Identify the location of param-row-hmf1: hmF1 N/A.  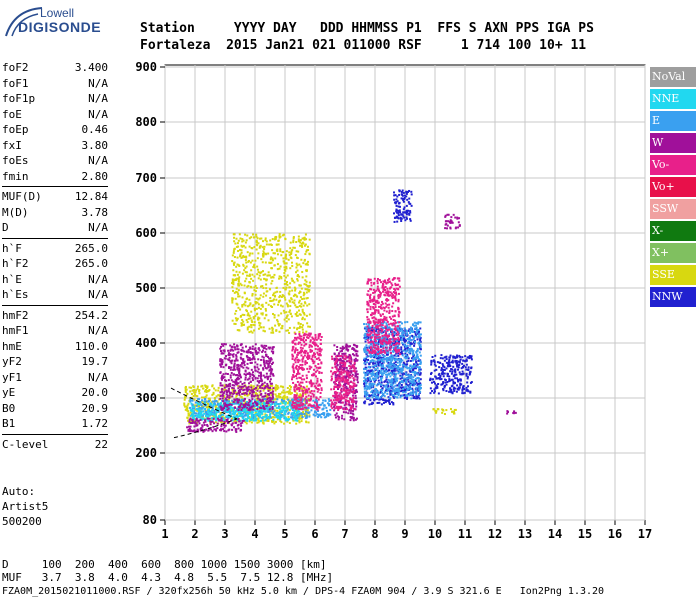
(55, 331).